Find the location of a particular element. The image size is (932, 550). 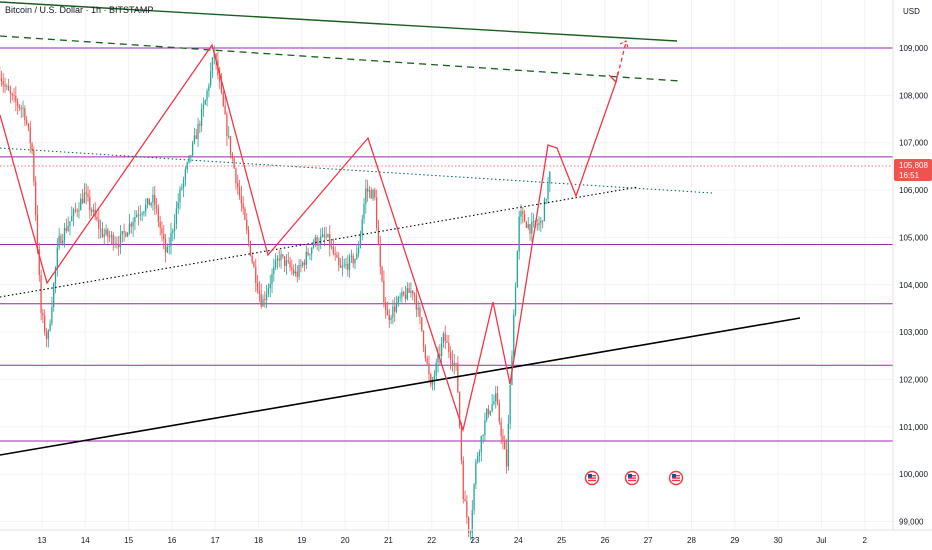

upper-trend-line is located at coordinates (339, 21).